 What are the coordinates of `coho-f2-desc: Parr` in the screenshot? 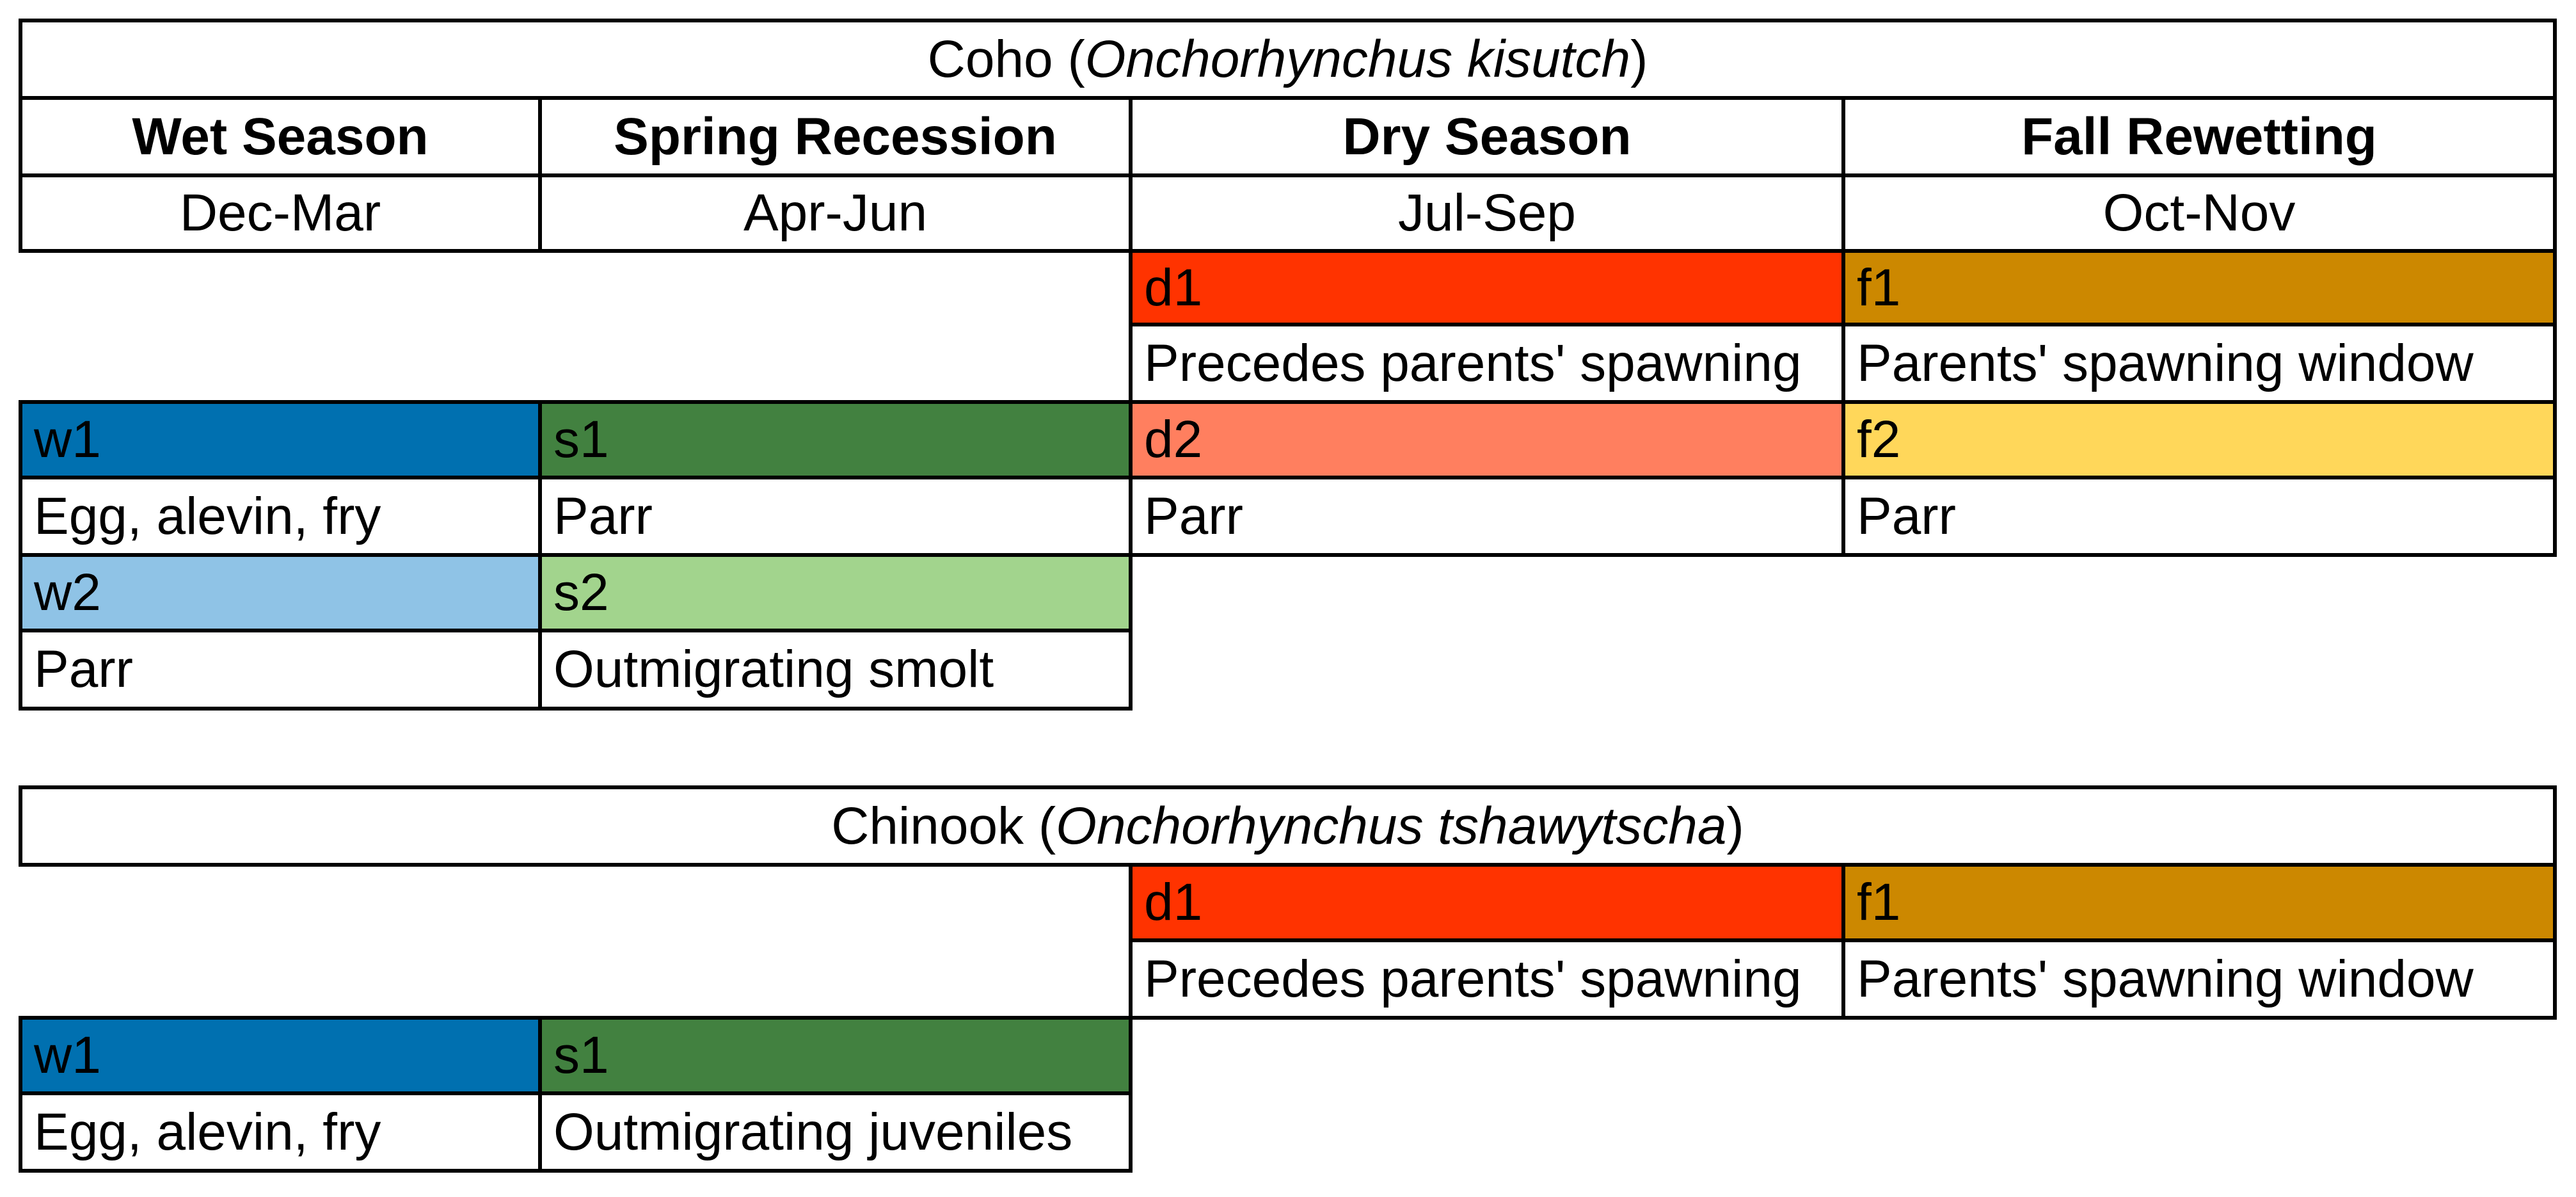 It's located at (2199, 516).